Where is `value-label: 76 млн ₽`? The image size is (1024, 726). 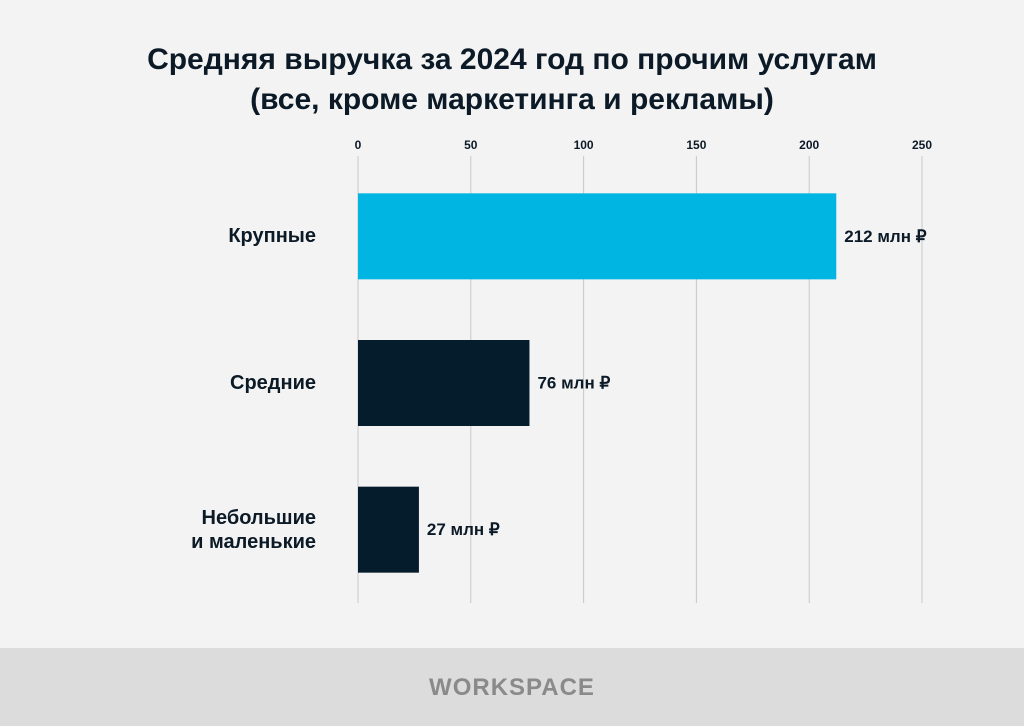
value-label: 76 млн ₽ is located at coordinates (573, 382).